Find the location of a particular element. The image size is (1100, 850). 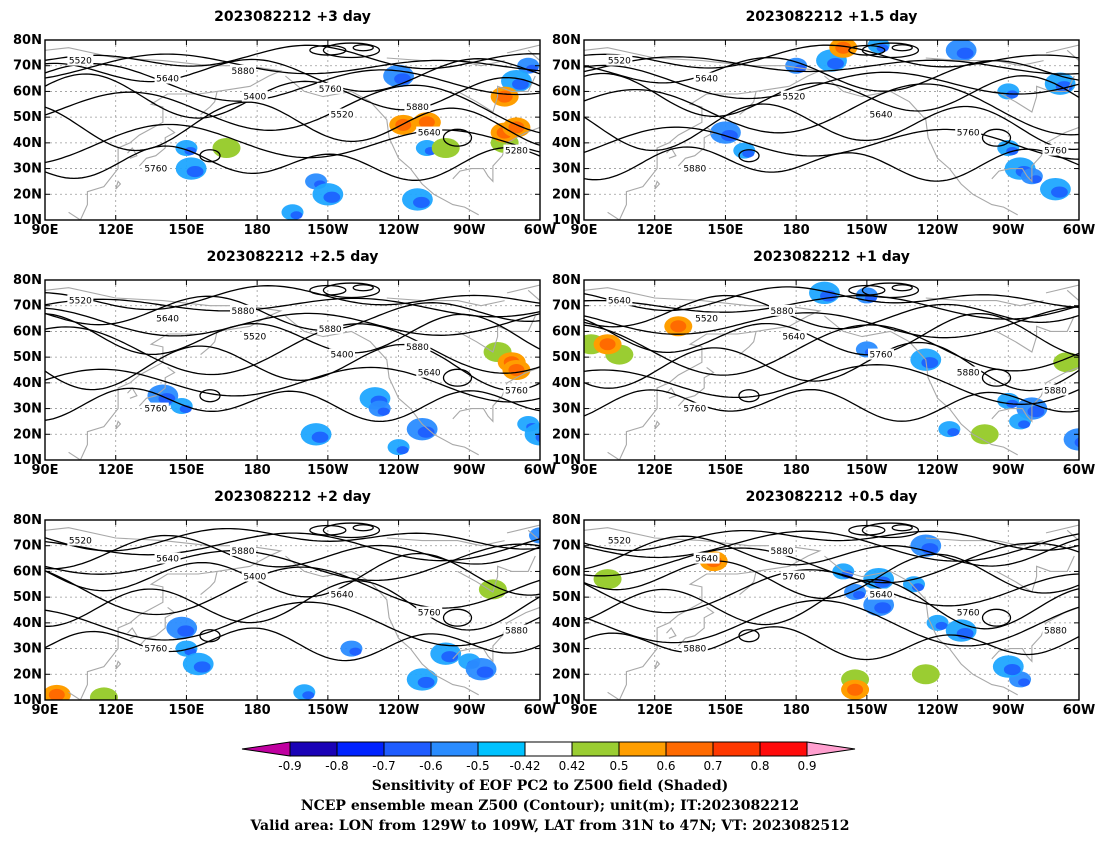

colorbar-high-extend is located at coordinates (831, 749).